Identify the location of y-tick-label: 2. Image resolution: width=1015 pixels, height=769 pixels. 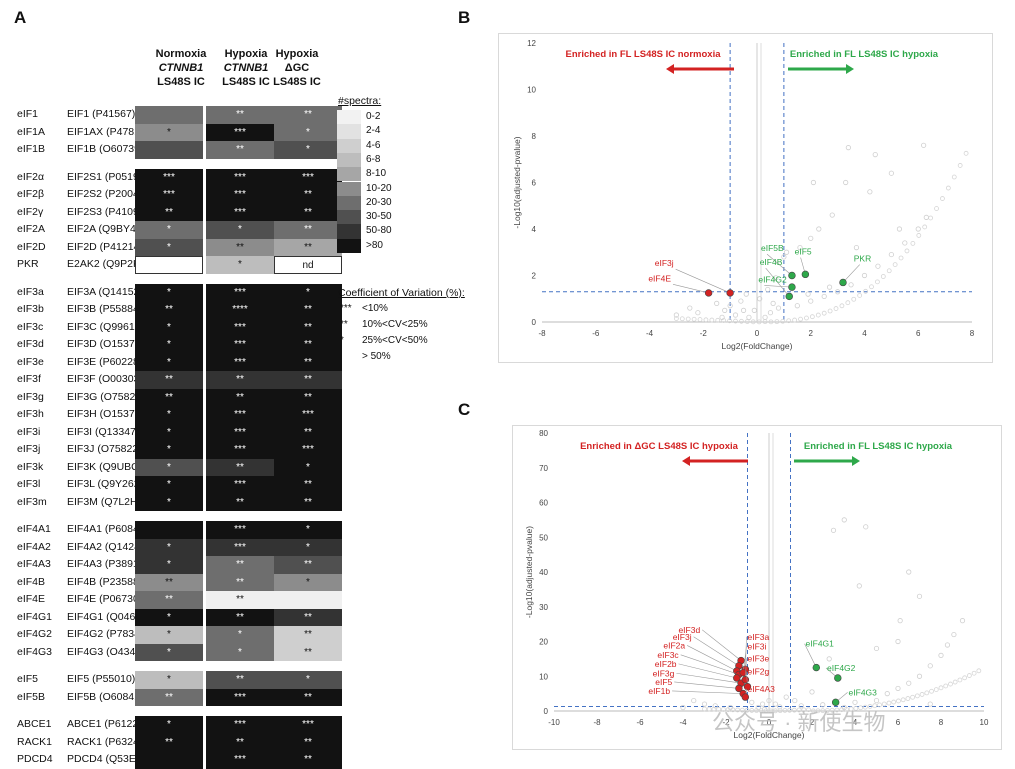
(534, 276).